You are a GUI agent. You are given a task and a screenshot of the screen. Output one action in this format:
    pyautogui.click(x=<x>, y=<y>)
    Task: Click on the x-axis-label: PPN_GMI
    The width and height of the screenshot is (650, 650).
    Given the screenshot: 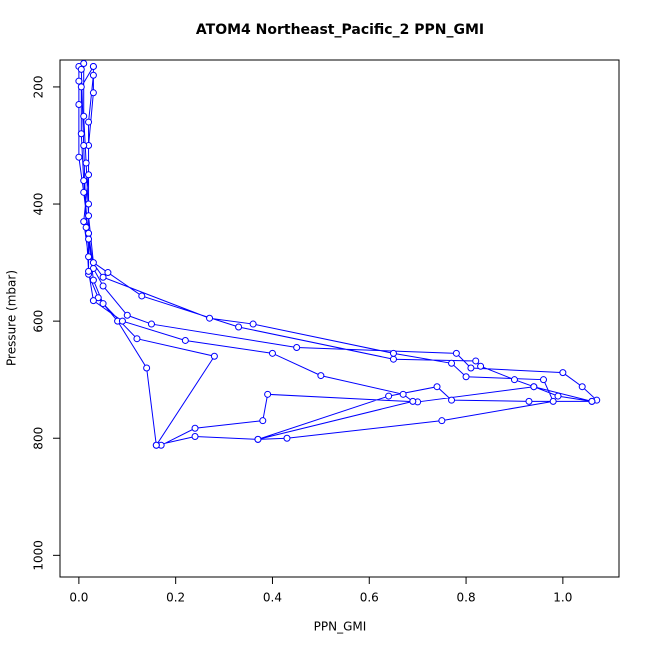 What is the action you would take?
    pyautogui.click(x=340, y=627)
    